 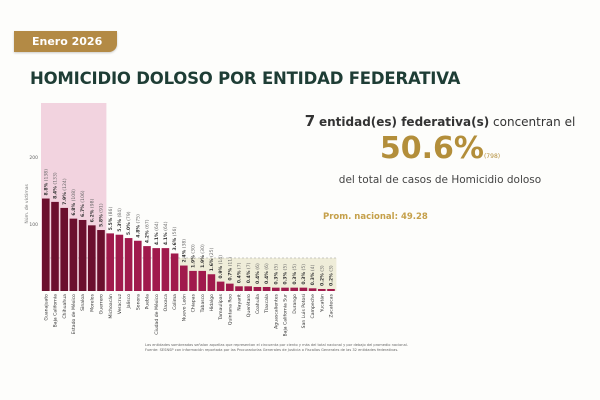 What do you see at coordinates (166, 233) in the screenshot?
I see `data-label: 4.1% (64)` at bounding box center [166, 233].